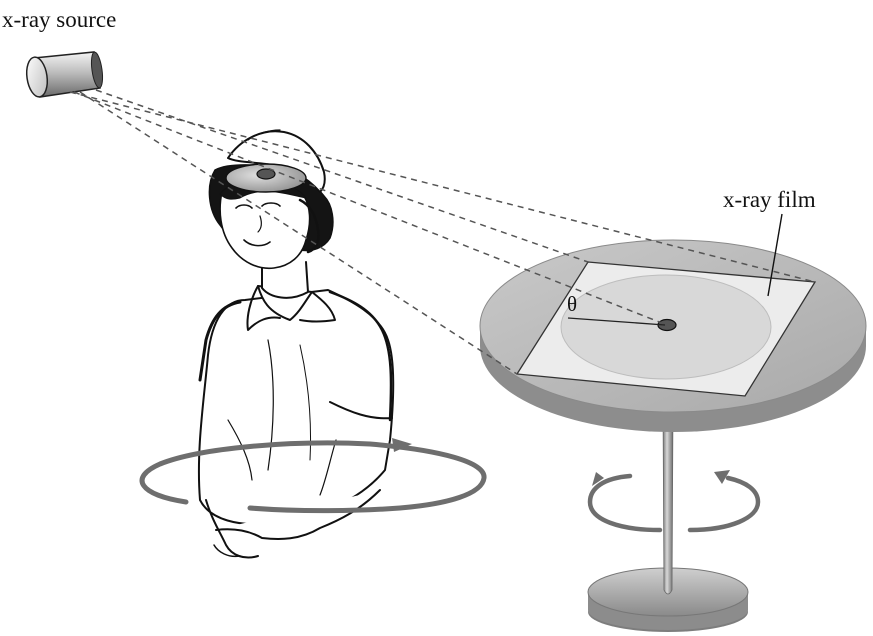 This screenshot has width=873, height=636. I want to click on table-rotation-arrowhead-left-icon, so click(598, 479).